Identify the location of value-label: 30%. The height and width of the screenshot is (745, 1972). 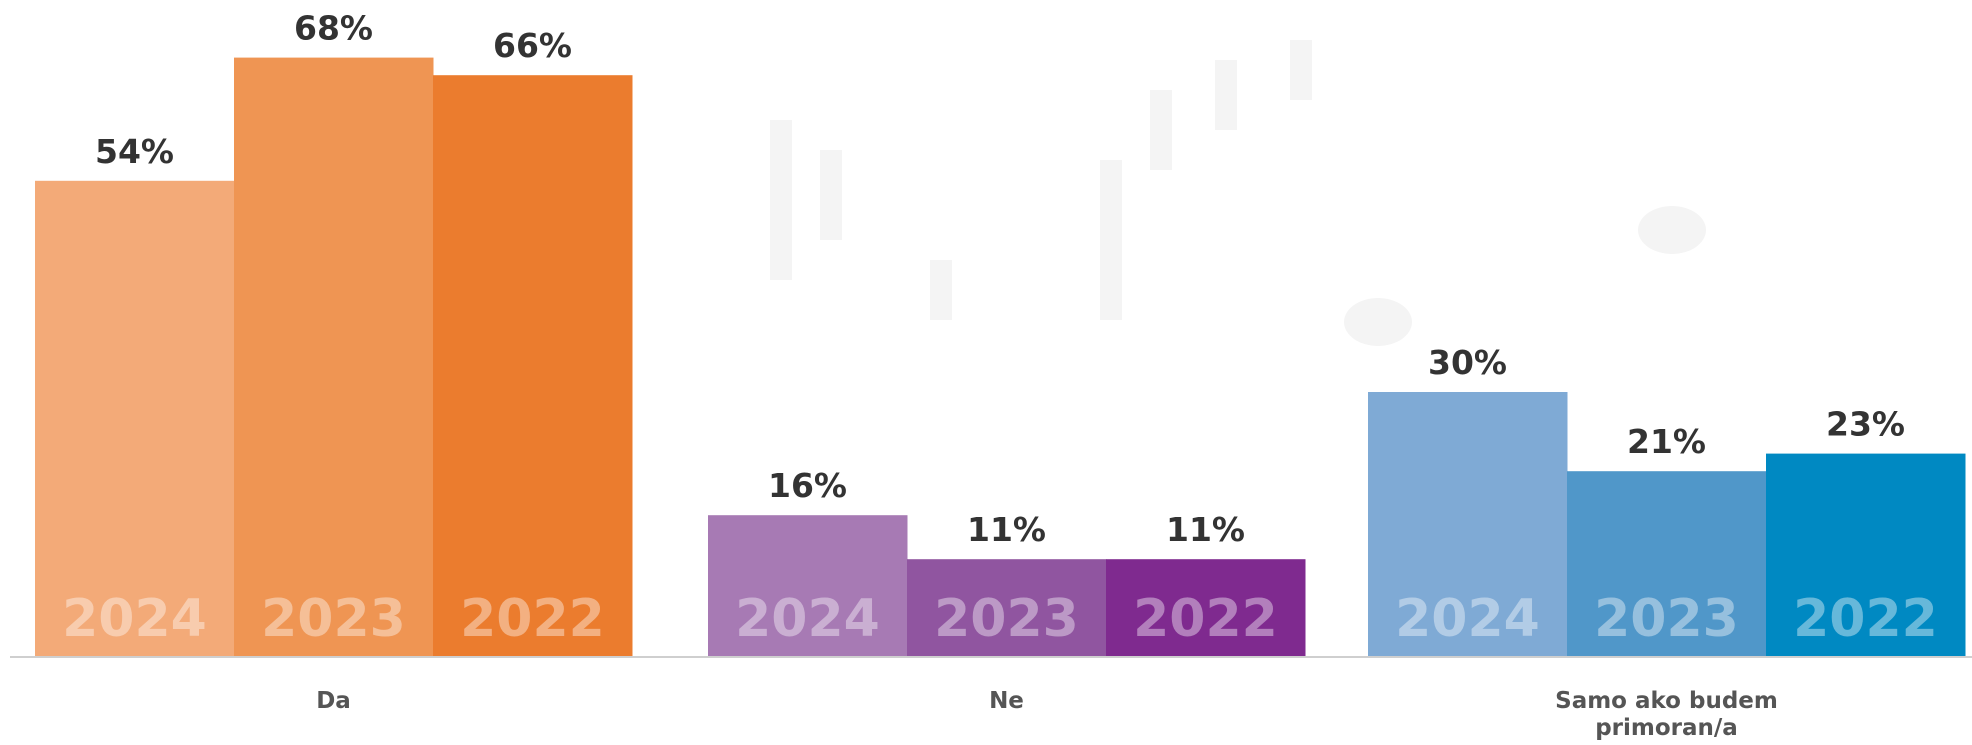
(1467, 362).